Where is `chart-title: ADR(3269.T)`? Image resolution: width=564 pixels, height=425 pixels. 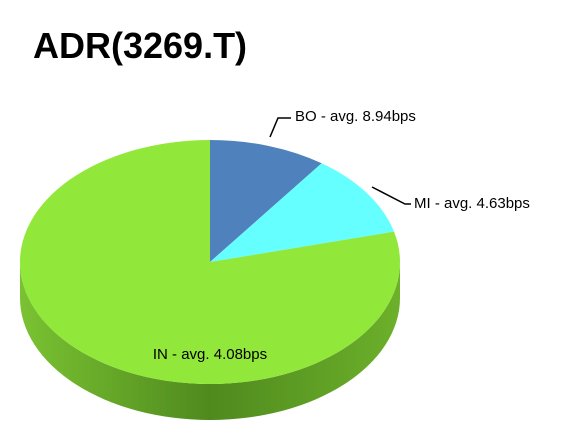
chart-title: ADR(3269.T) is located at coordinates (140, 45).